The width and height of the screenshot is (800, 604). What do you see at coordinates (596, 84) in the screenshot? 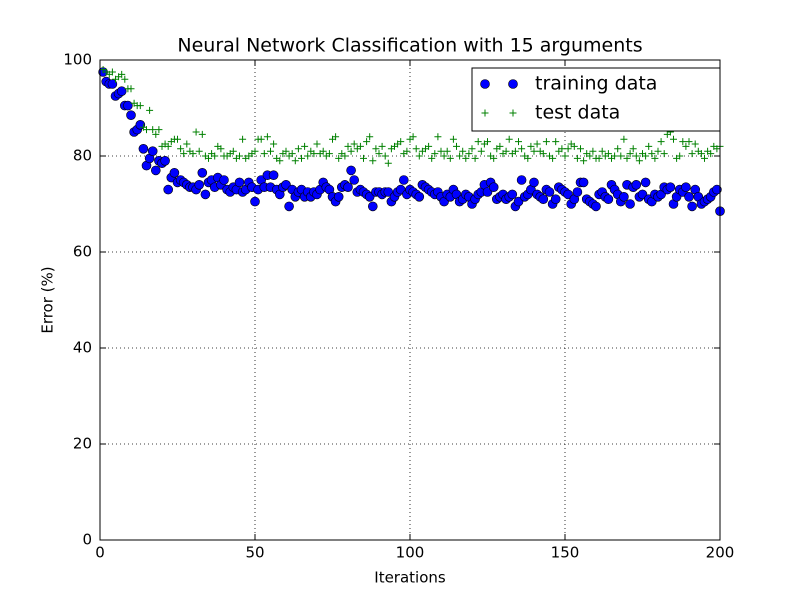
I see `legend-label: training data` at bounding box center [596, 84].